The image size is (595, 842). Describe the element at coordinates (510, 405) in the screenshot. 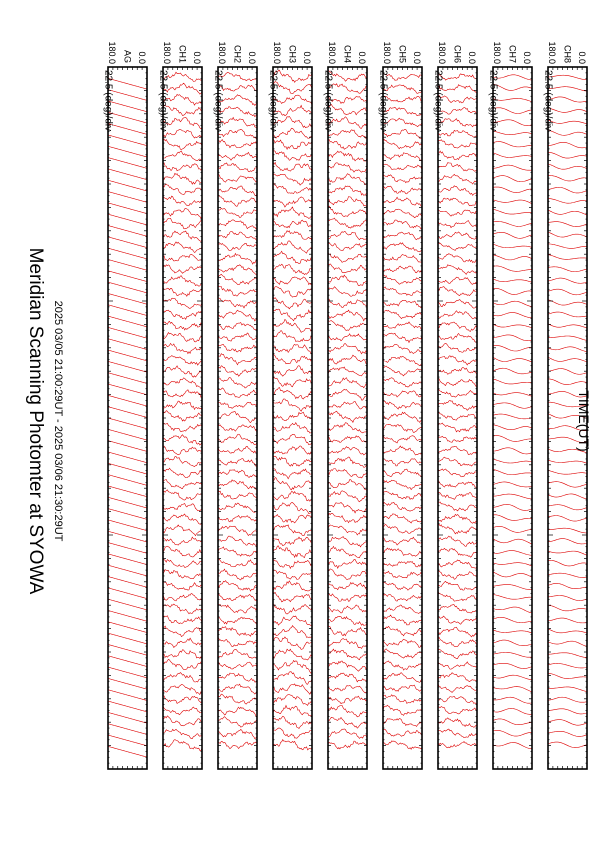

I see `panel-ch7: 180.0 0.0 CH7 22.5 (deg)/div` at that location.